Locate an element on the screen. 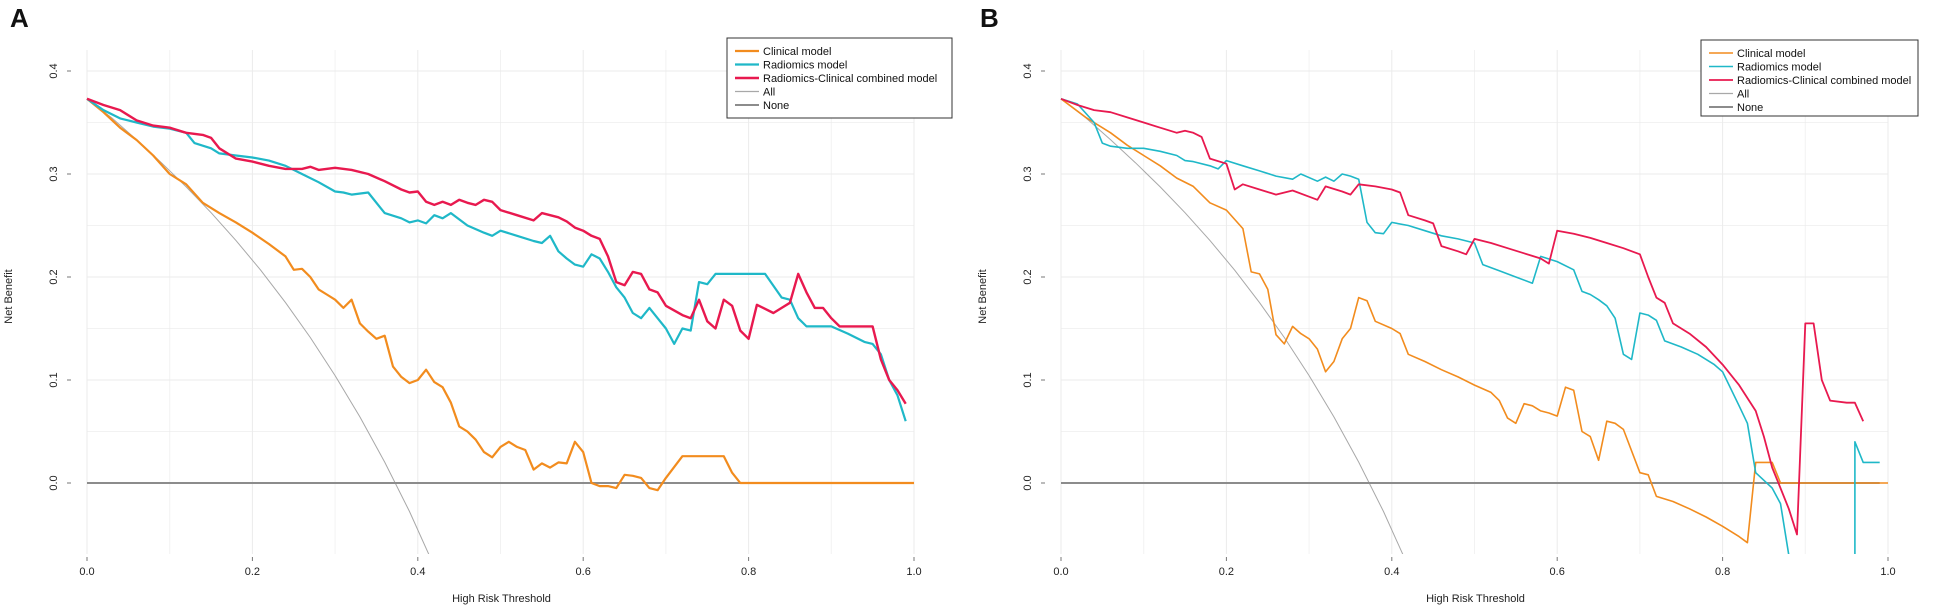  panel-b-label: B is located at coordinates (989, 18).